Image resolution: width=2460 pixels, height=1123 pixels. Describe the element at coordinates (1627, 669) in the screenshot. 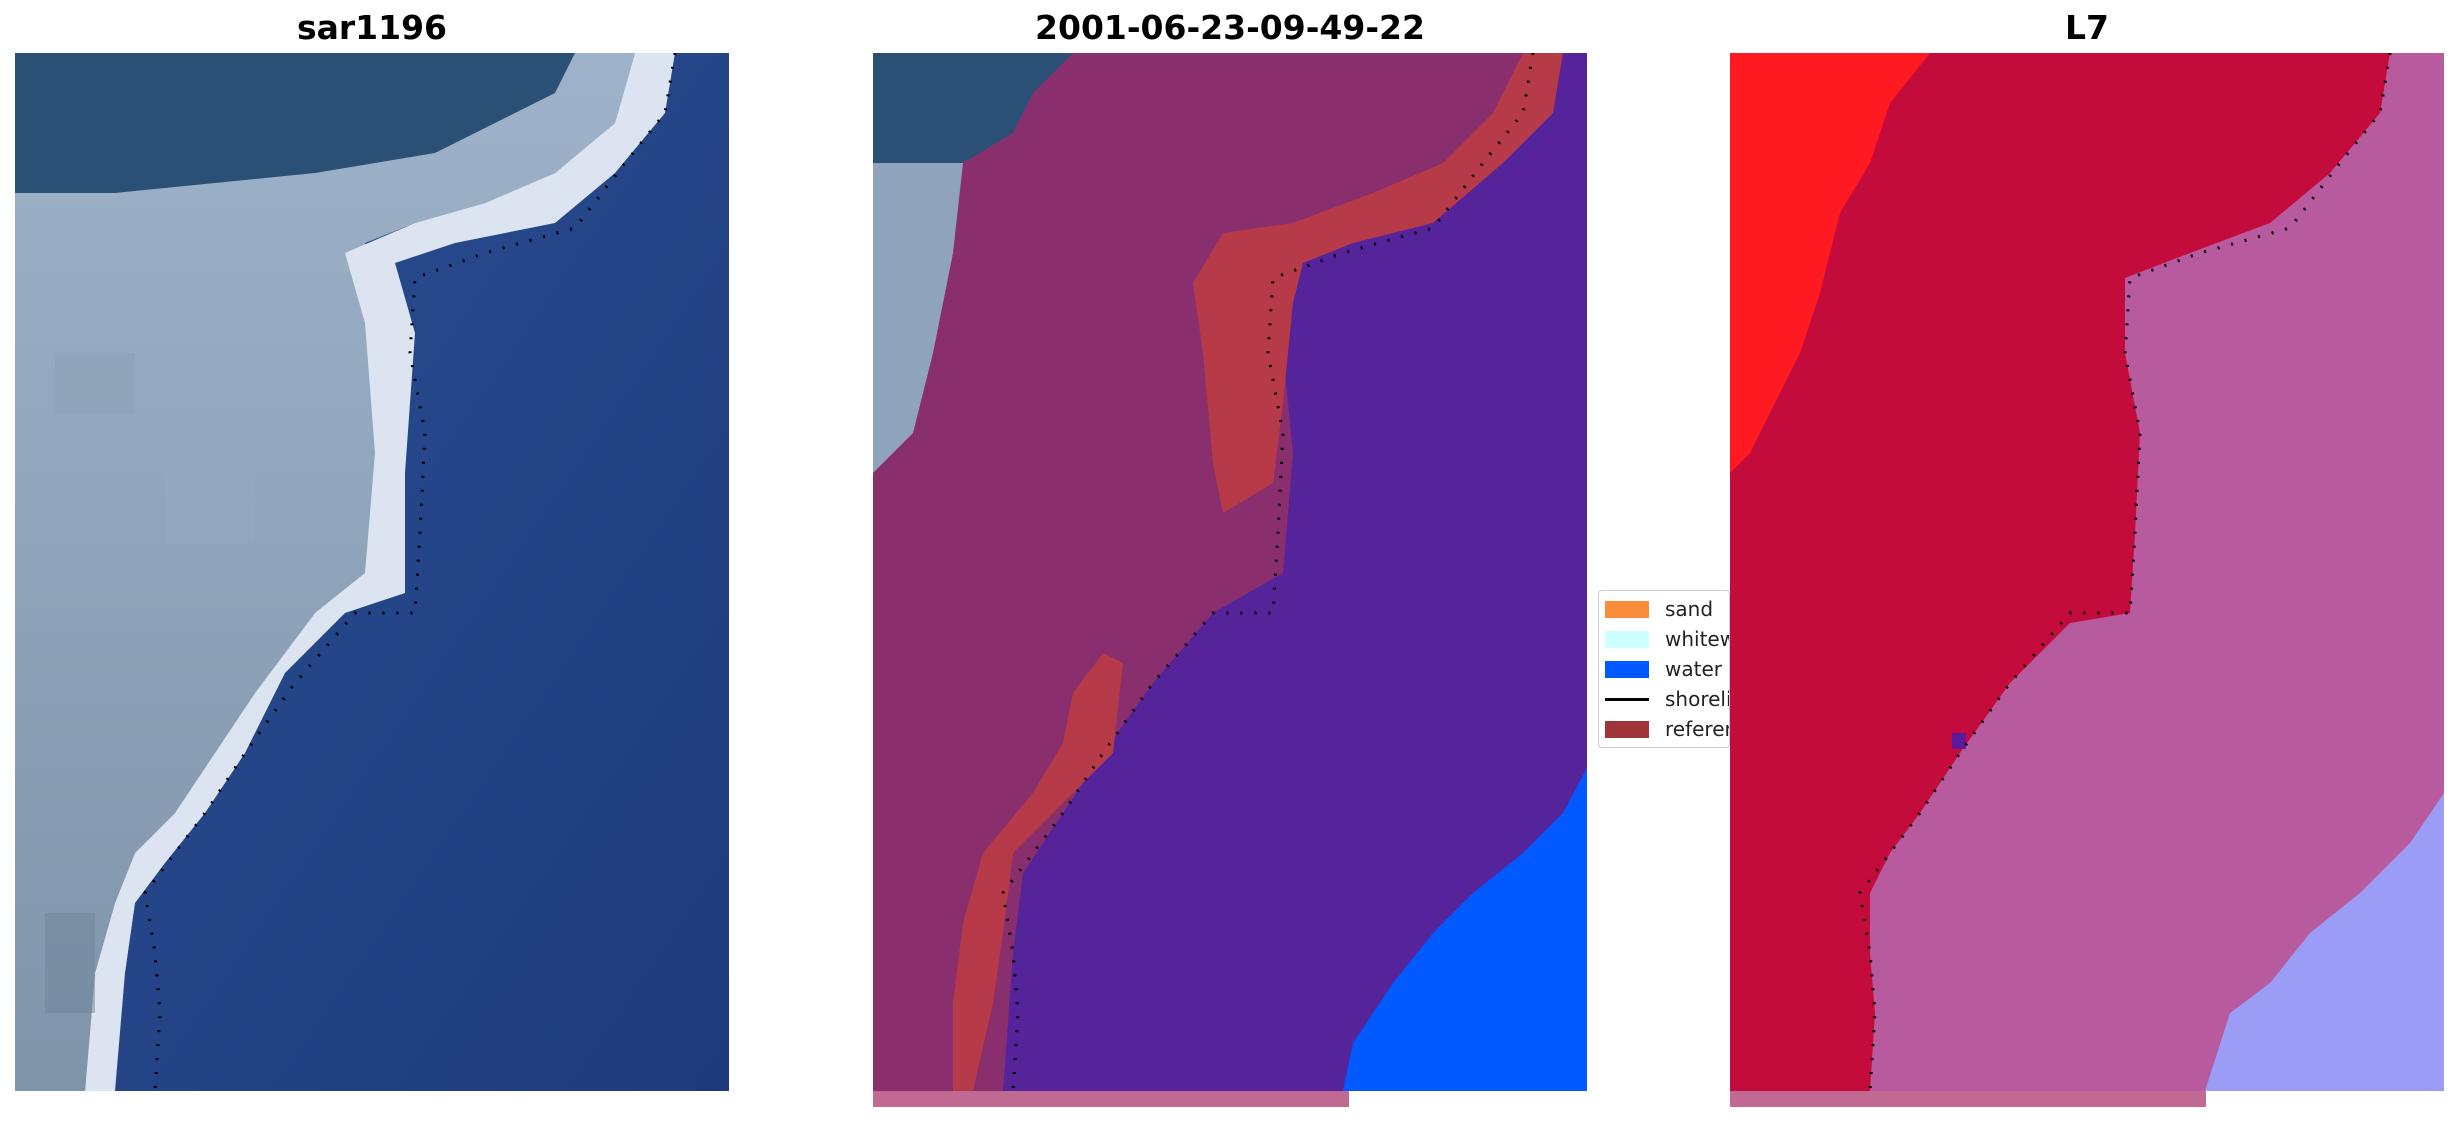

I see `legend-swatch-water` at that location.